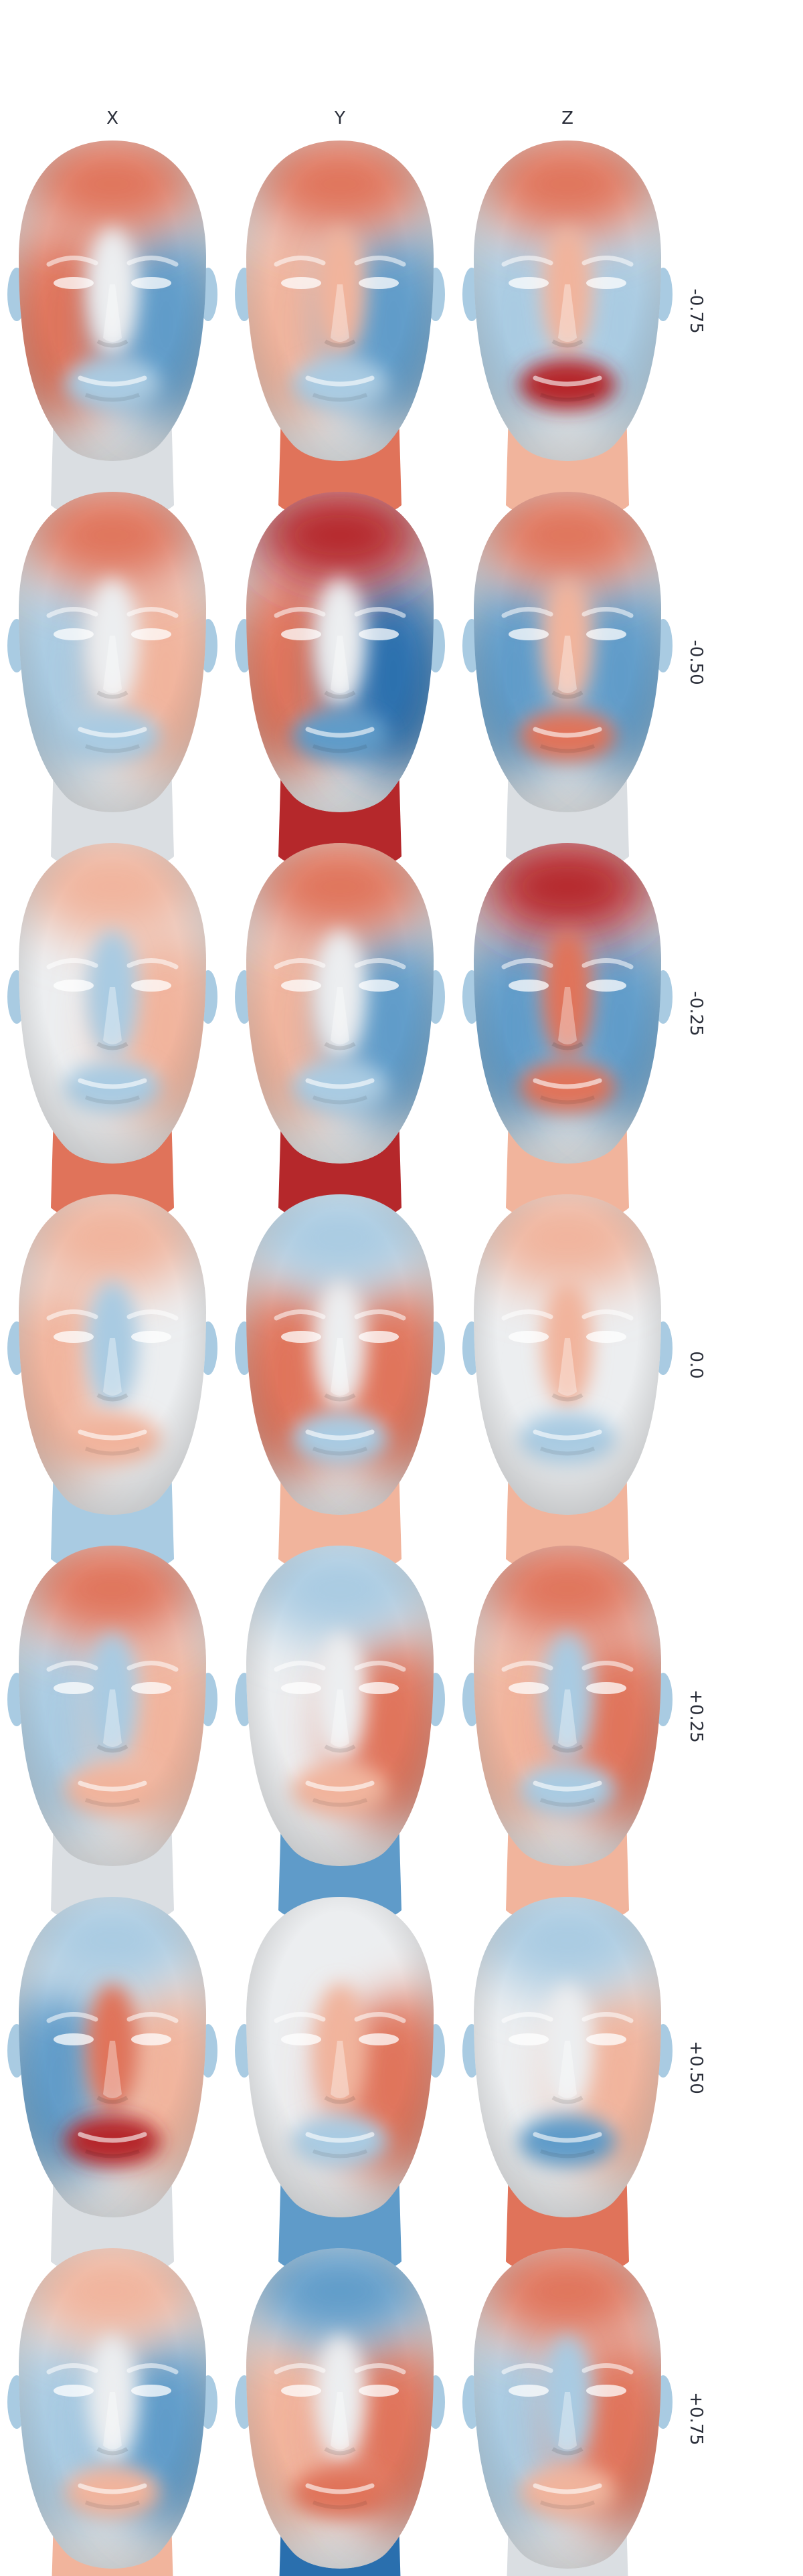  I want to click on face-render-r5-c1, so click(340, 2087).